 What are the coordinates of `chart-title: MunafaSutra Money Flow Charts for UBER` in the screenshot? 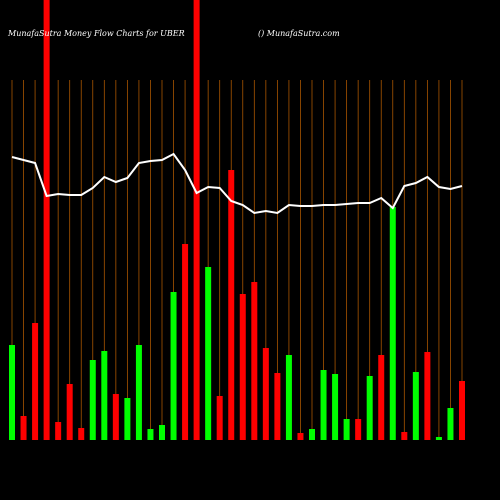 It's located at (96, 33).